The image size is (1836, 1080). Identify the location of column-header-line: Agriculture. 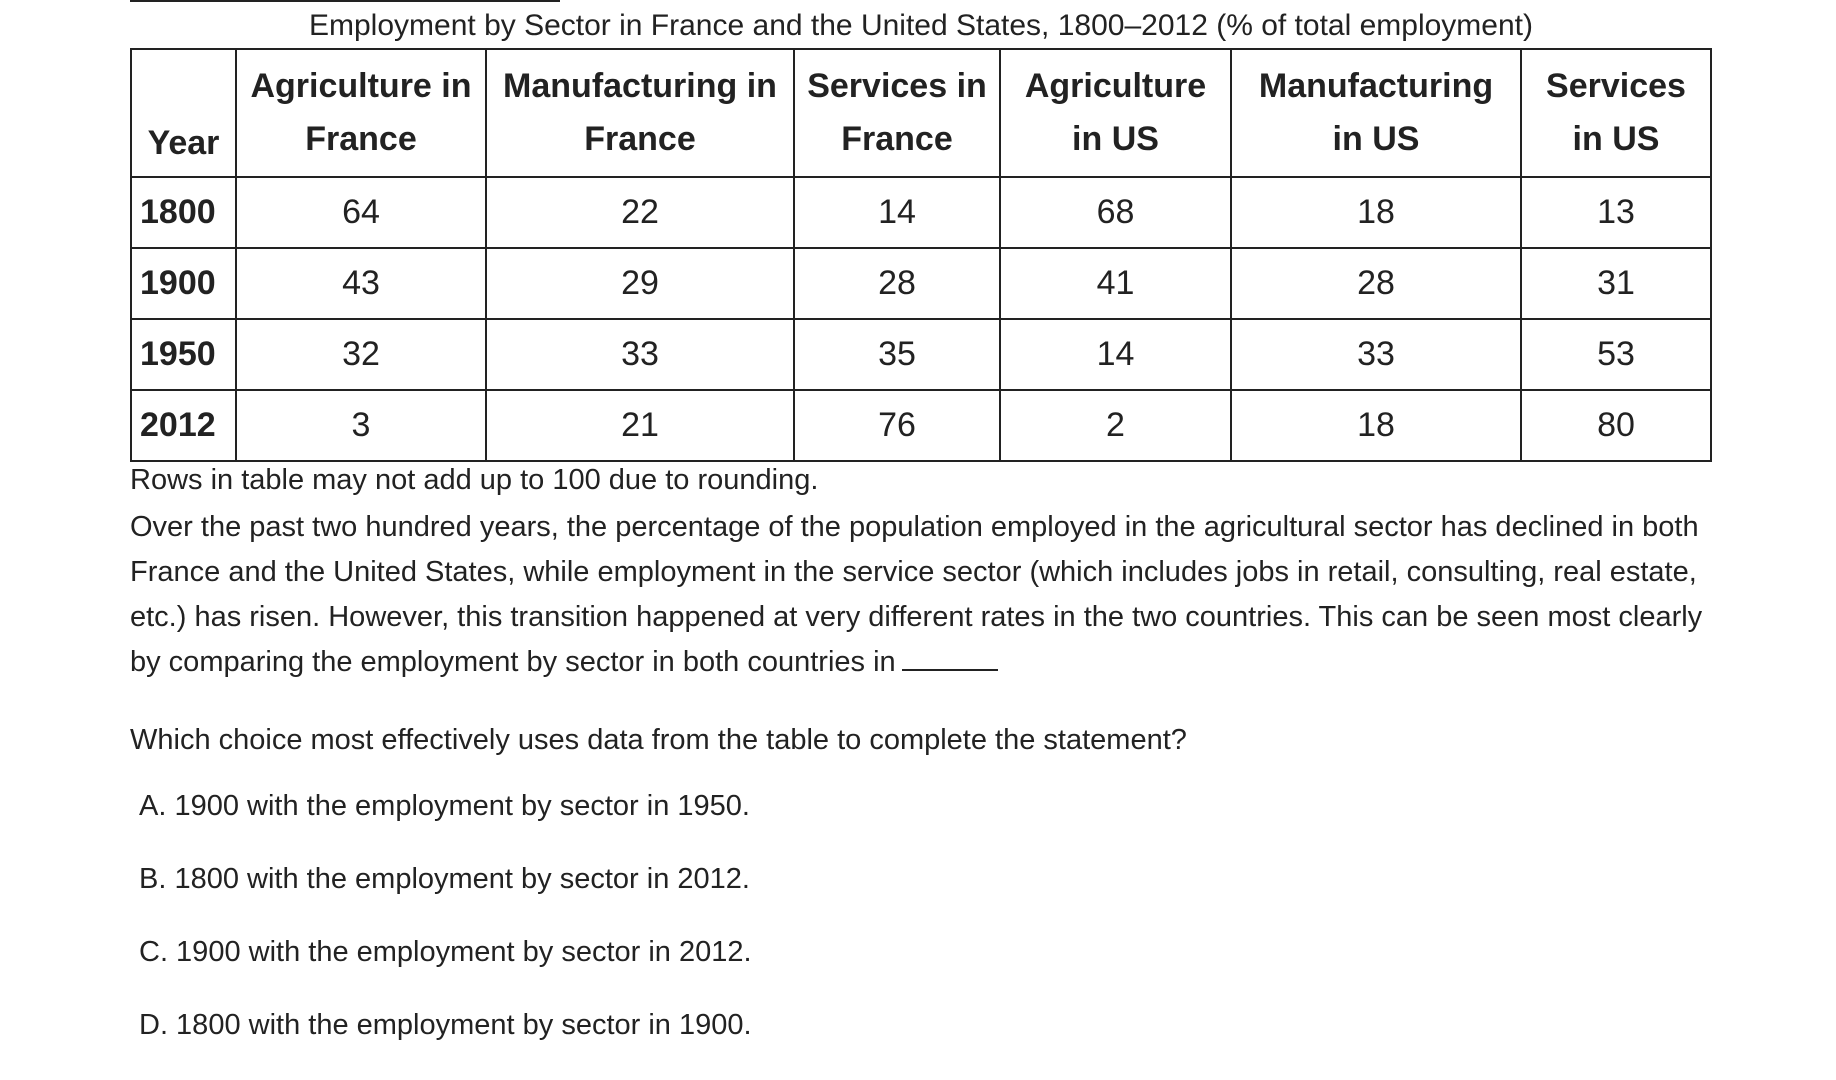
(1115, 86).